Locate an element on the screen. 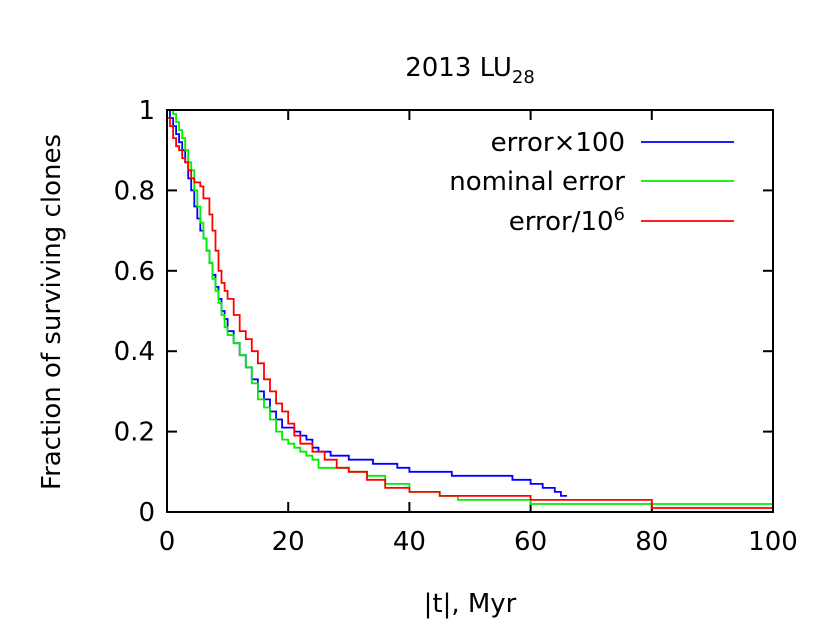 The image size is (830, 623). x-tick-label: 20 is located at coordinates (288, 542).